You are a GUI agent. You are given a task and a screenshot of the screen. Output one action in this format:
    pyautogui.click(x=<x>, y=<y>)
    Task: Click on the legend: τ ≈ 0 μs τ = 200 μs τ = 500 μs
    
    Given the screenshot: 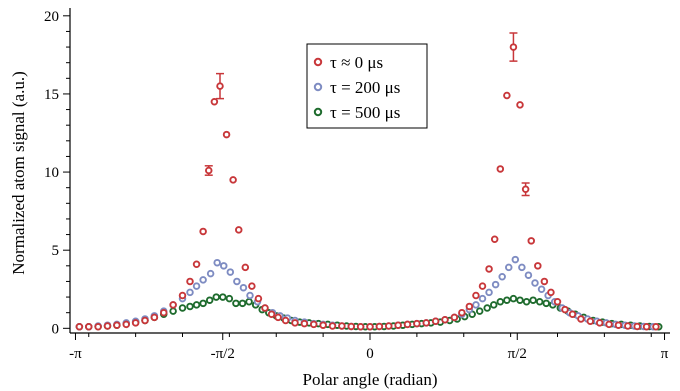 What is the action you would take?
    pyautogui.click(x=367, y=86)
    